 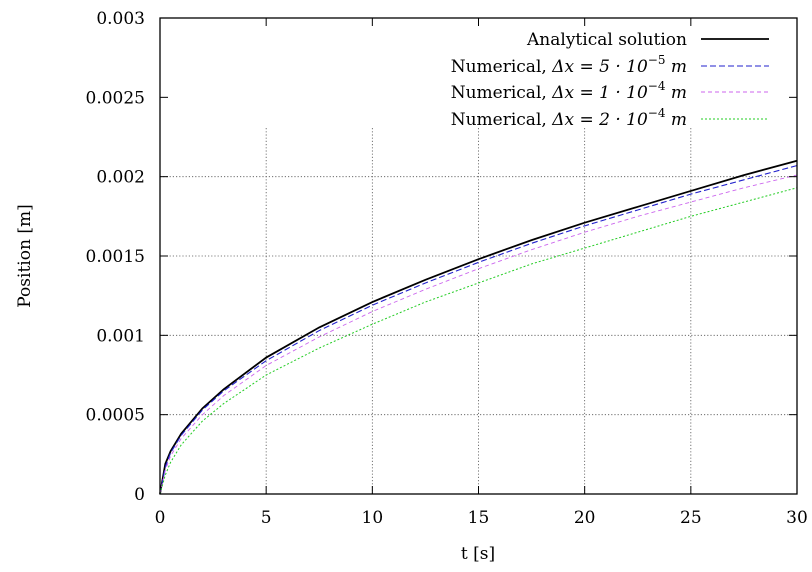 I want to click on y-tick-label: 0.0015, so click(x=115, y=257).